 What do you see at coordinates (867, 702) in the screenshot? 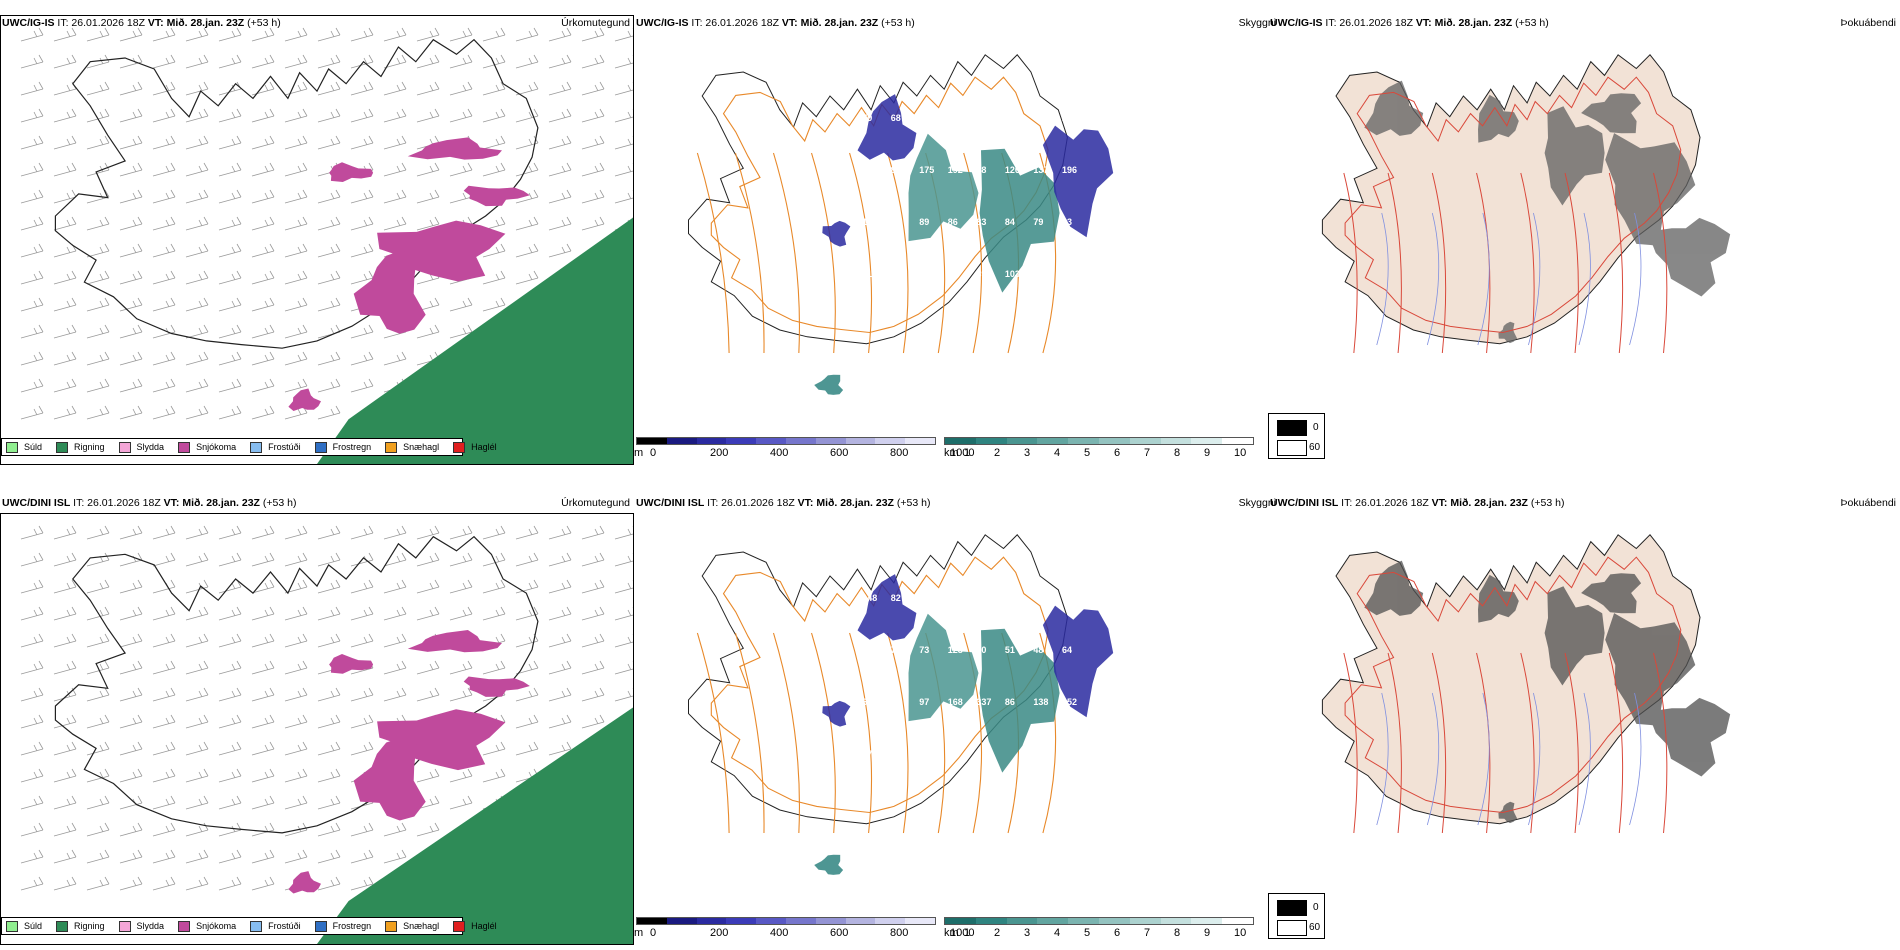
I see `visibility-value-label: 60` at bounding box center [867, 702].